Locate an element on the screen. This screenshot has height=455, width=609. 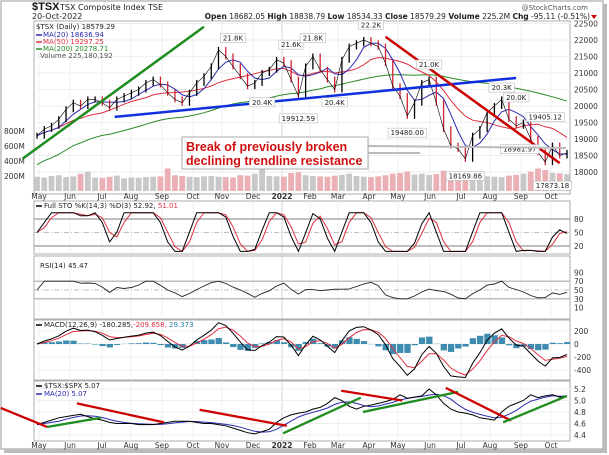
macd-legend: MACD(12,26,9) -180.285,-209.658, 29.373 is located at coordinates (115, 325).